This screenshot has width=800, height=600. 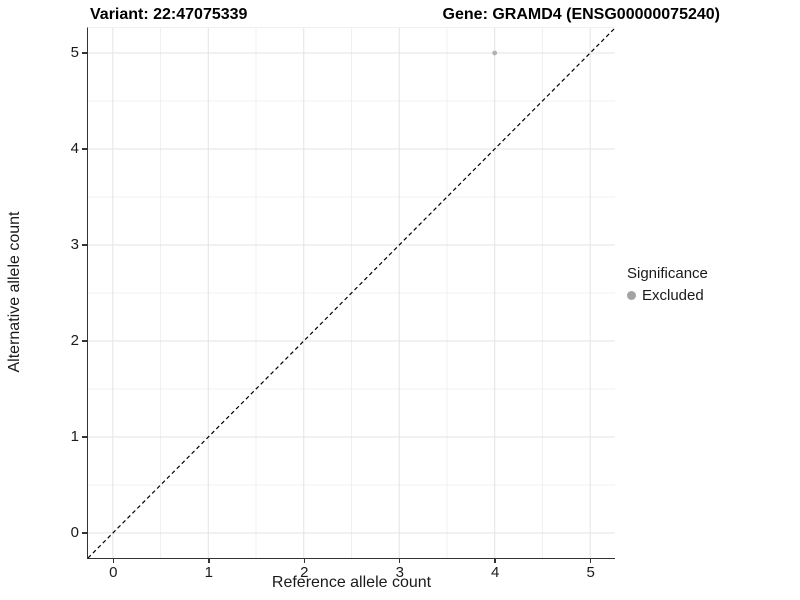 I want to click on y-tick-label: 1, so click(x=74, y=437).